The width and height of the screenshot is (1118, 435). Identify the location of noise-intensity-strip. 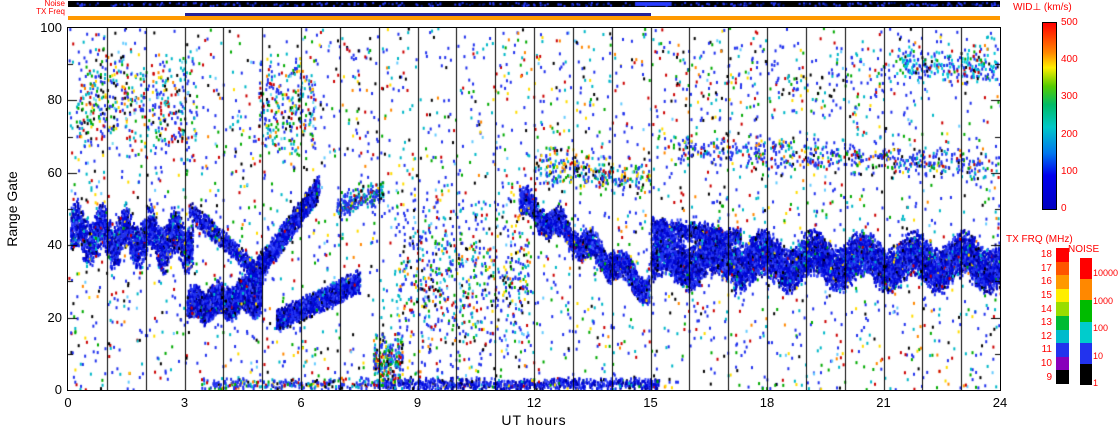
(534, 4).